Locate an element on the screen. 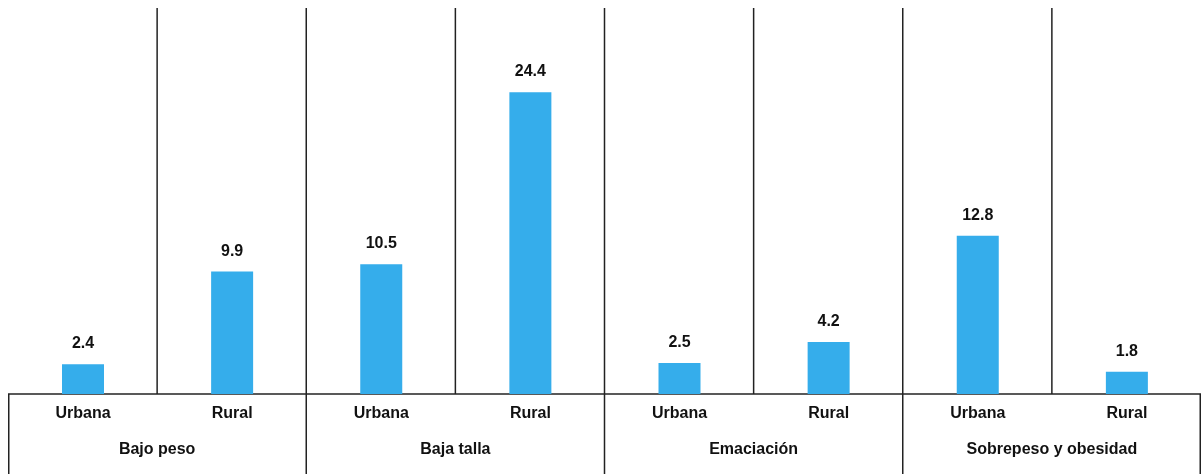 The width and height of the screenshot is (1201, 474). x-tick-label: Sobrepeso y obesidad is located at coordinates (1052, 448).